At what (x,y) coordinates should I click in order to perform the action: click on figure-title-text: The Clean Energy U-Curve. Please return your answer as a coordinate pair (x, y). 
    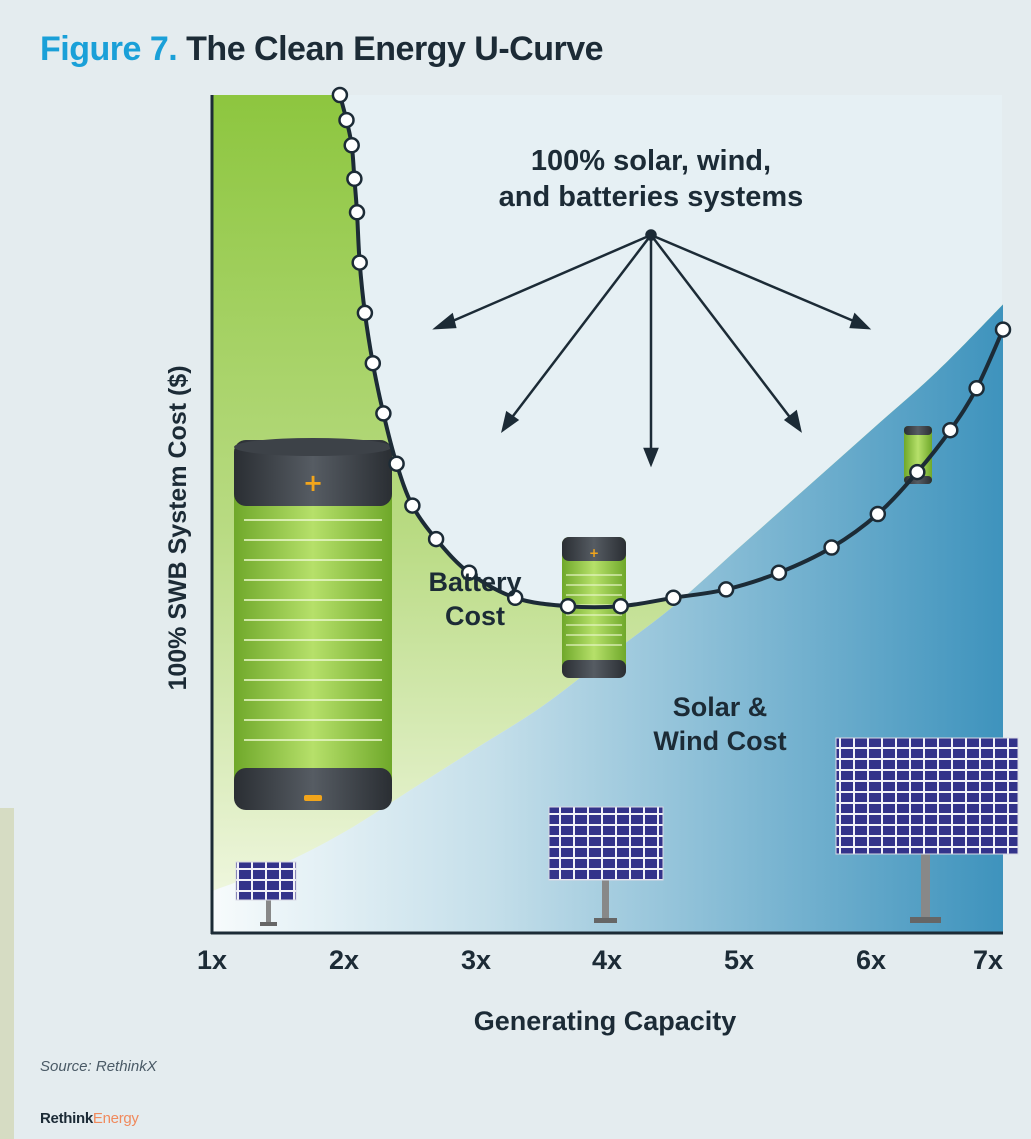
    Looking at the image, I should click on (395, 49).